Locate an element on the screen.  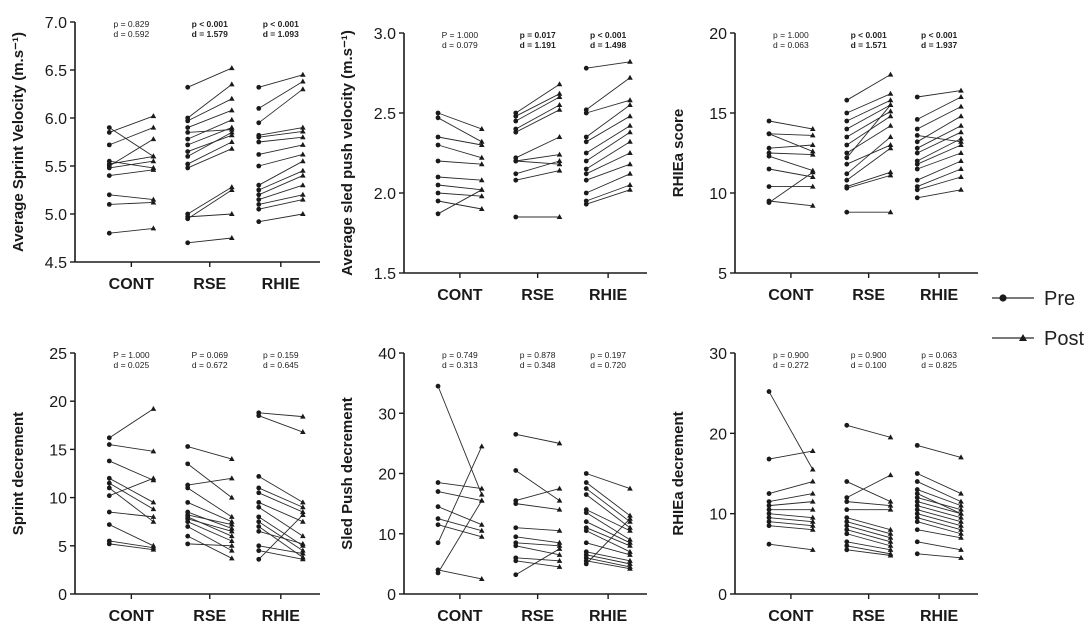
y-tick-label: 5 is located at coordinates (722, 274).